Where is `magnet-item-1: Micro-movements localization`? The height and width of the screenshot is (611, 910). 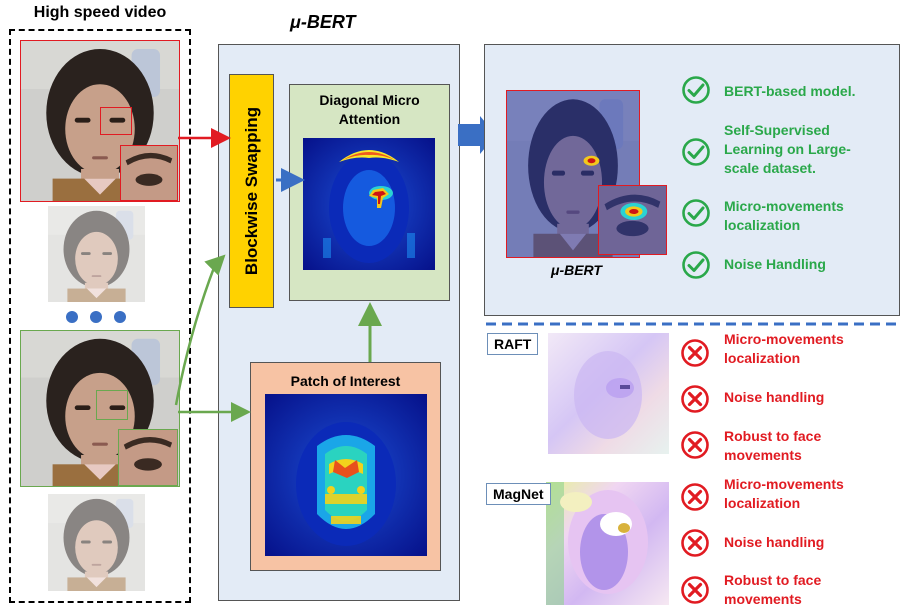 magnet-item-1: Micro-movements localization is located at coordinates (784, 493).